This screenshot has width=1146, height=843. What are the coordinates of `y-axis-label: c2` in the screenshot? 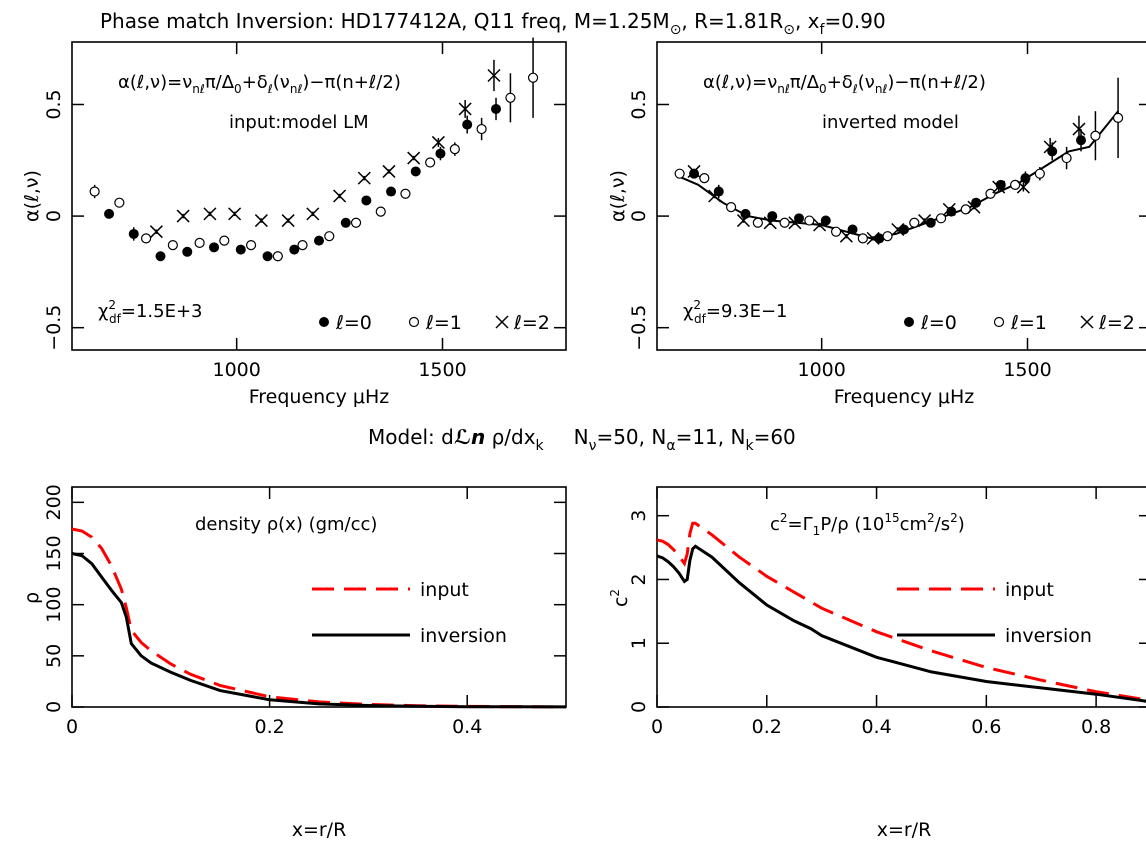 It's located at (620, 598).